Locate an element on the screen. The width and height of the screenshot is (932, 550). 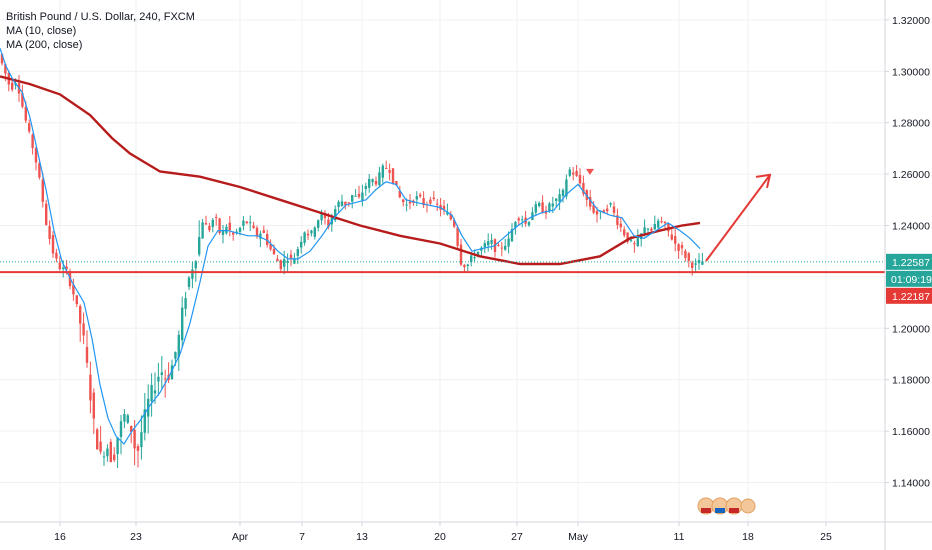
symbol-title: British Pound / U.S. Dollar, 240, FXCM is located at coordinates (100, 17).